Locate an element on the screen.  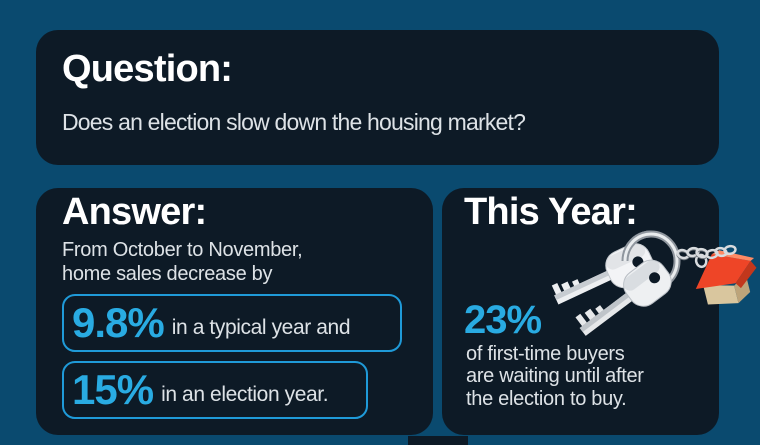
keyring-icon is located at coordinates (636, 246).